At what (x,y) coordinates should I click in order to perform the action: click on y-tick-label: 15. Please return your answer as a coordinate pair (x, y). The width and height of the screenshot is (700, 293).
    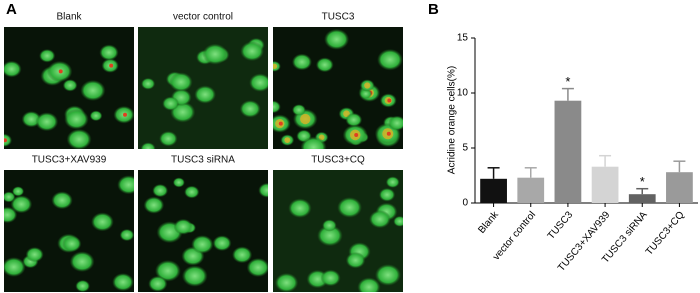
    Looking at the image, I should click on (463, 38).